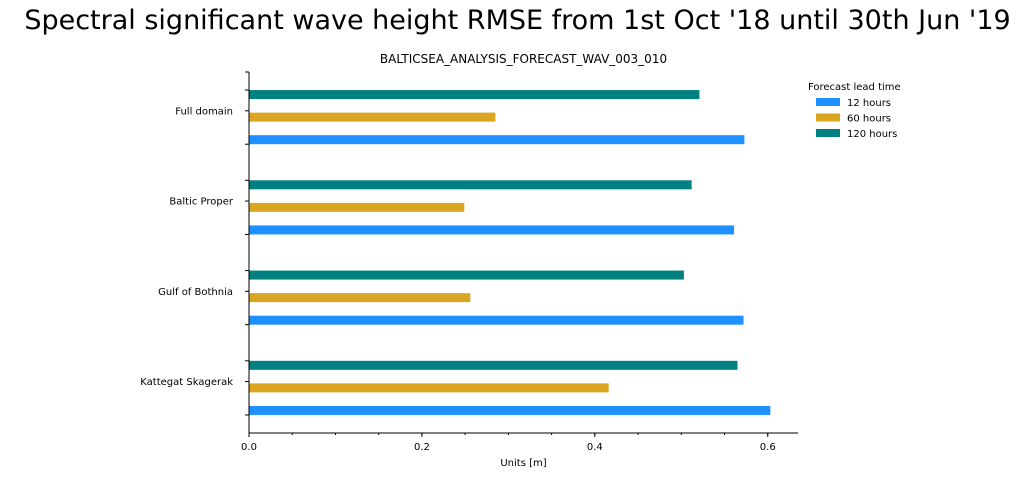 This screenshot has height=478, width=1035. Describe the element at coordinates (869, 119) in the screenshot. I see `legend-label: 60 hours` at that location.